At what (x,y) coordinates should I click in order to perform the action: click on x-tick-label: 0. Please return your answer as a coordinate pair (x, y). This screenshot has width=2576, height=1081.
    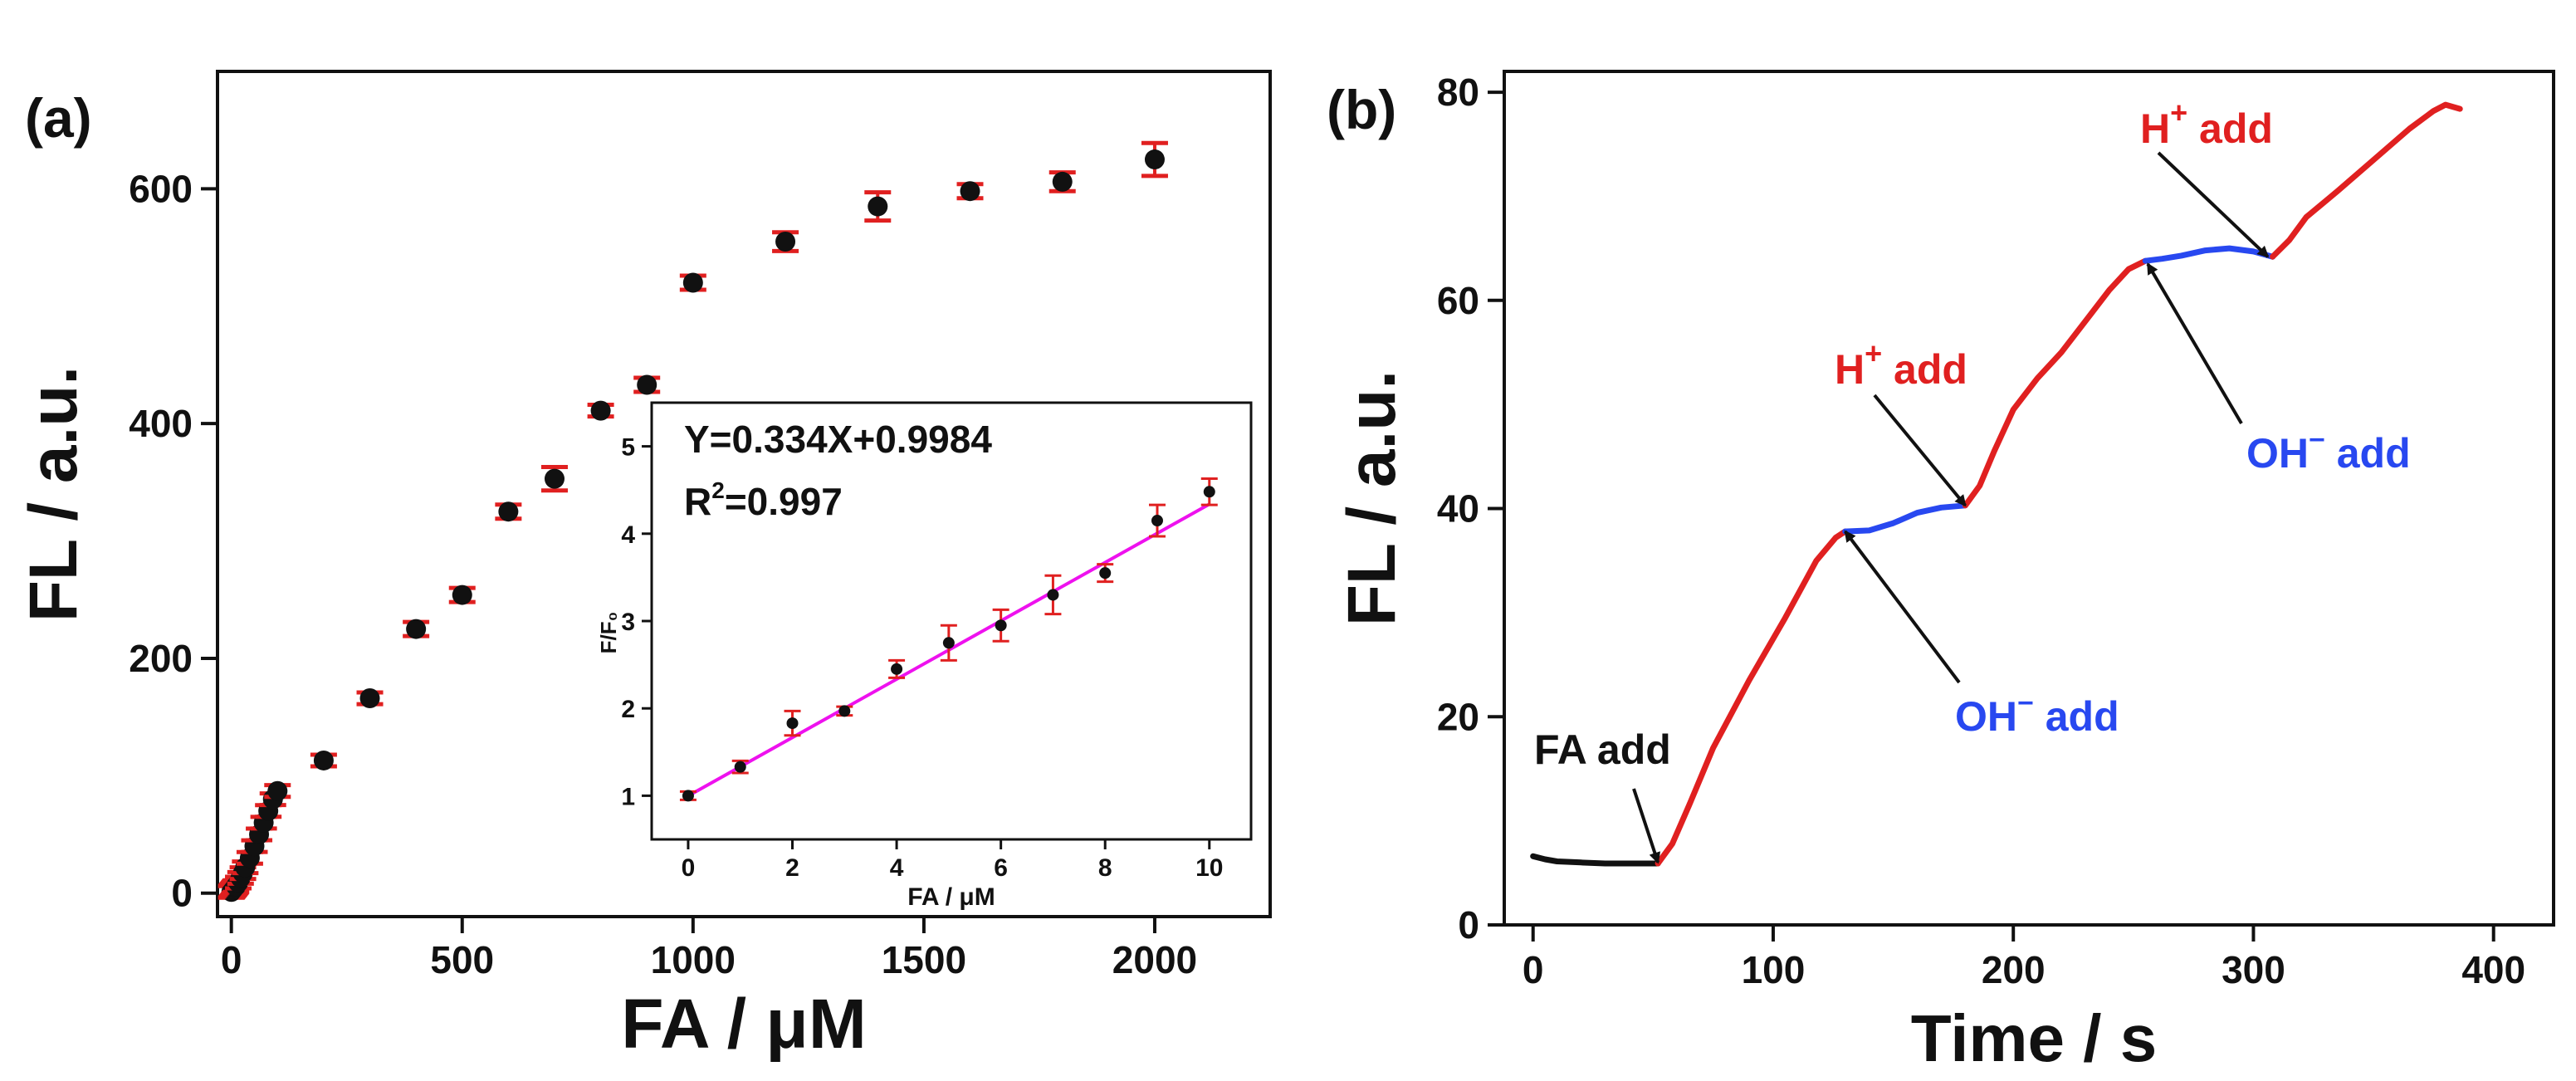
    Looking at the image, I should click on (231, 959).